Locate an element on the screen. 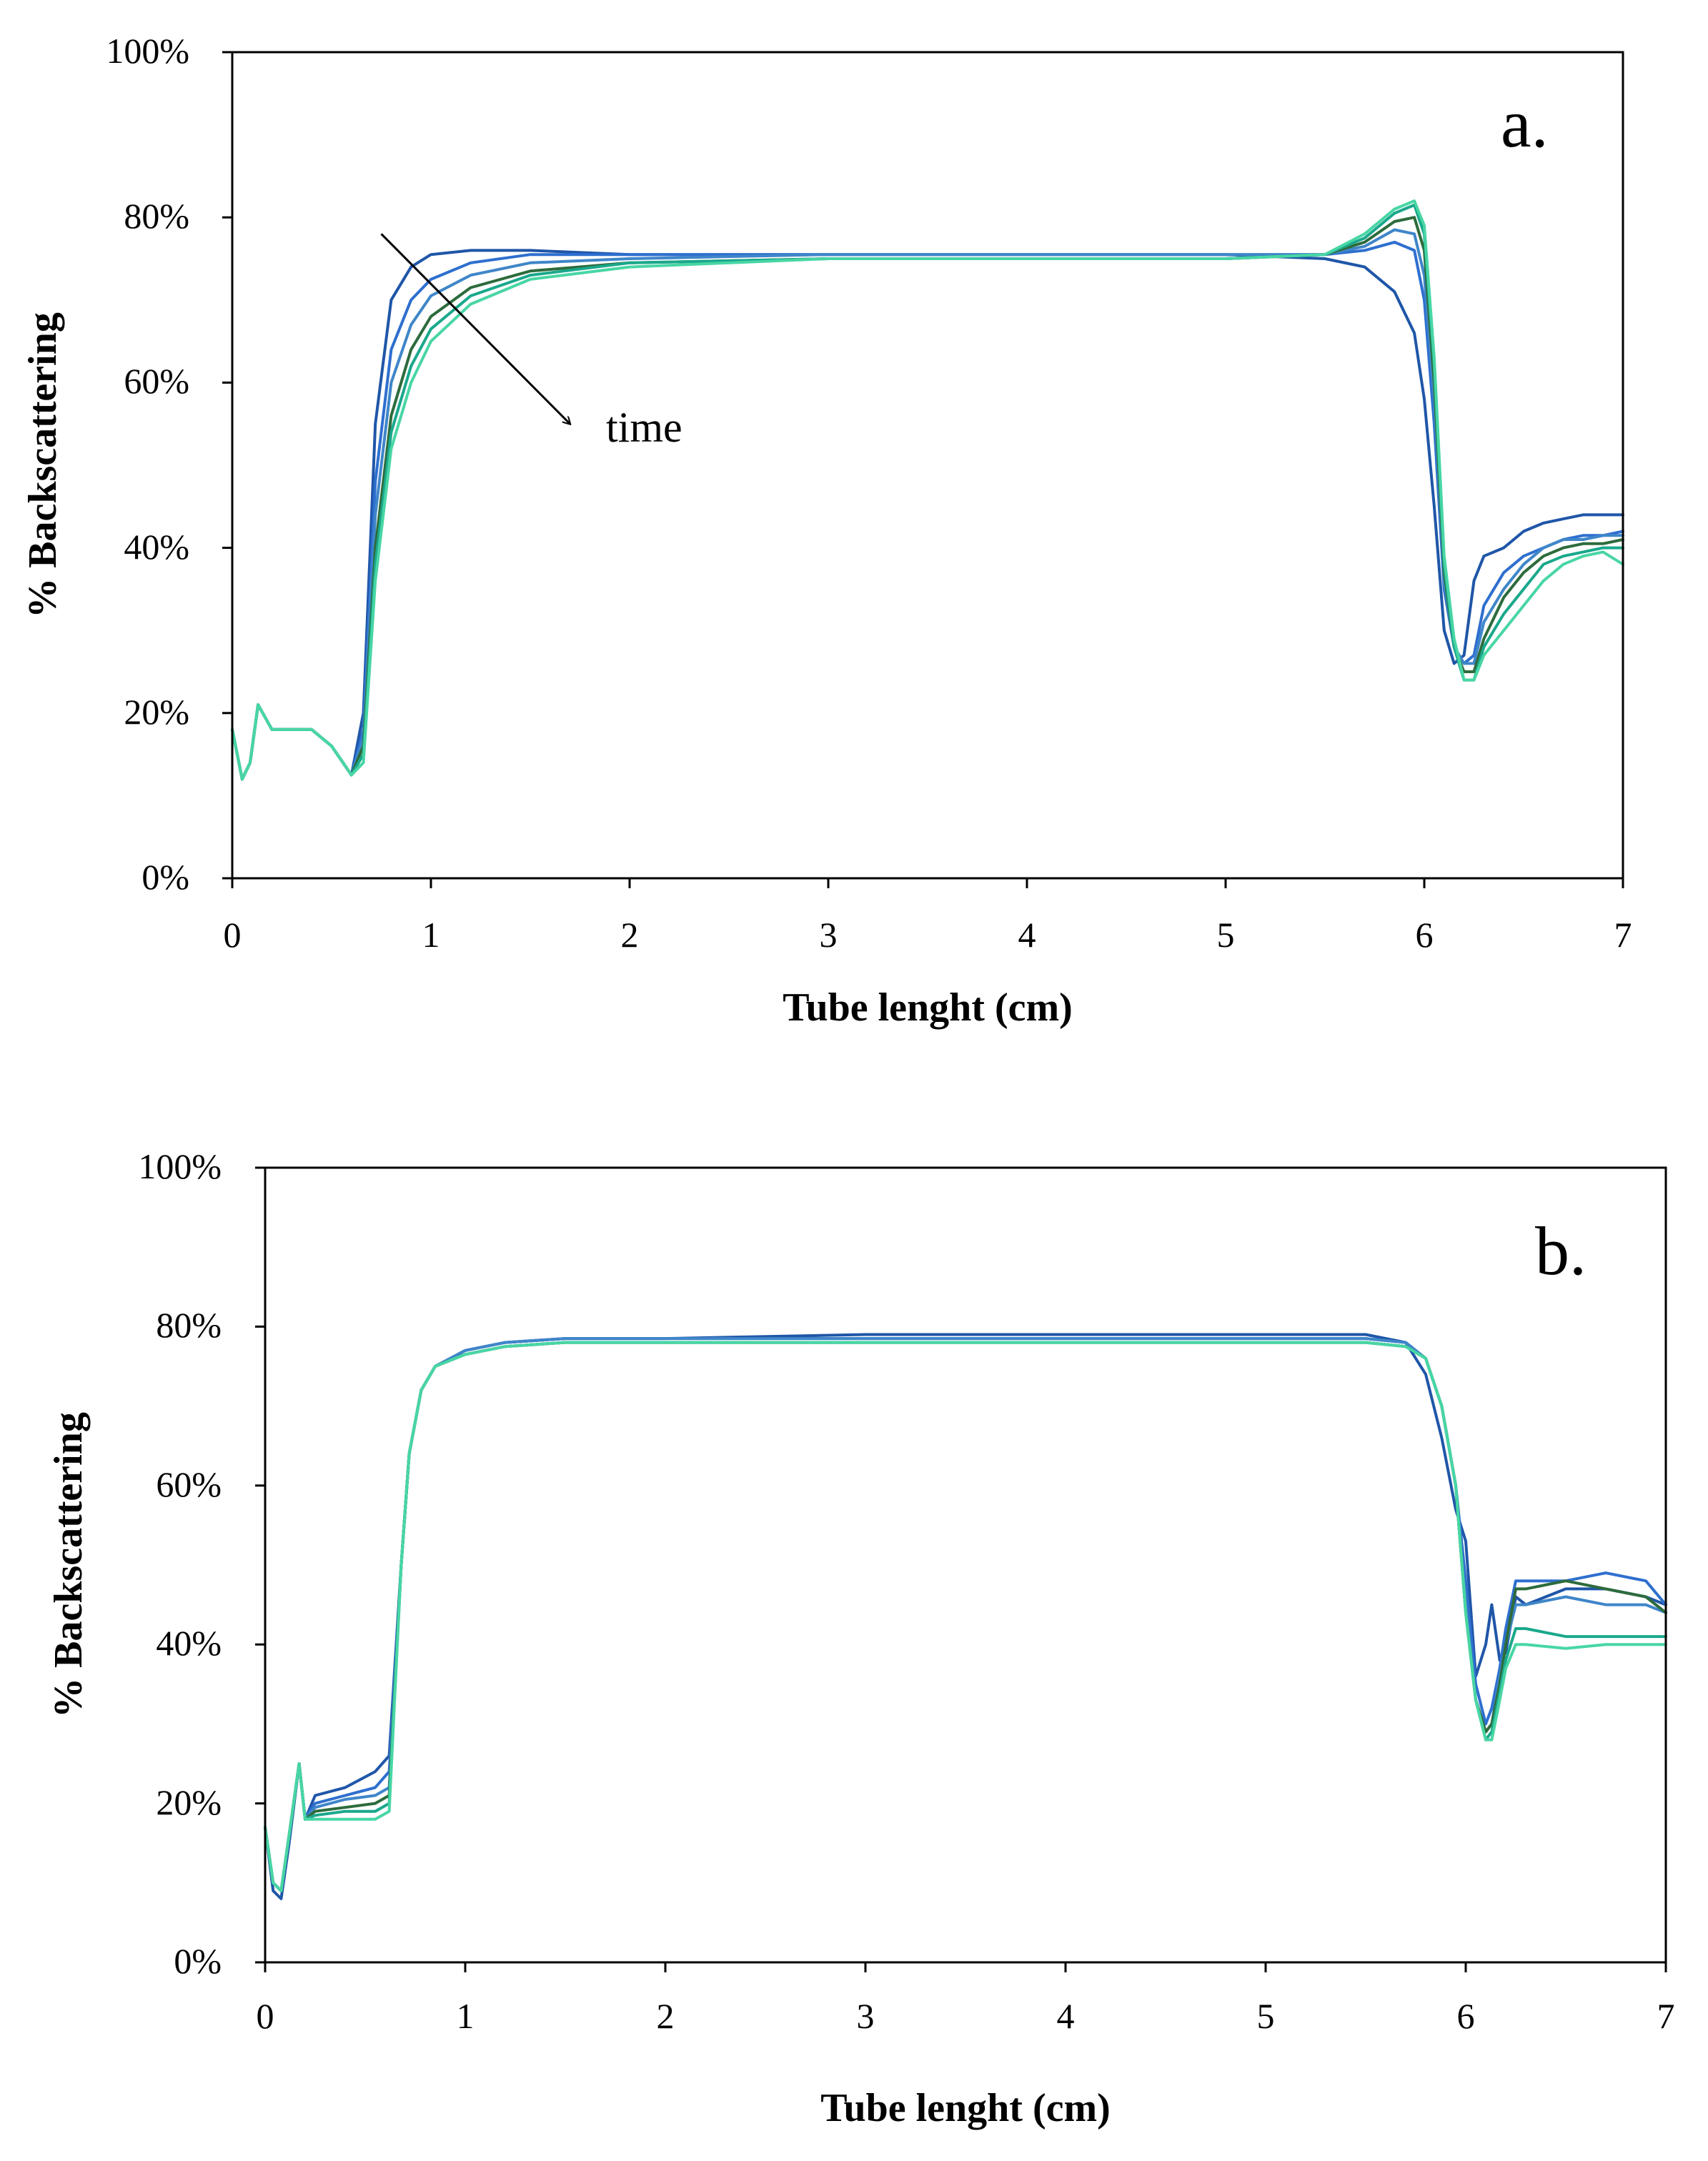 The image size is (1708, 2161). panel-a-y-ticks: 0% 20% 40% 60% 80% 100% is located at coordinates (148, 464).